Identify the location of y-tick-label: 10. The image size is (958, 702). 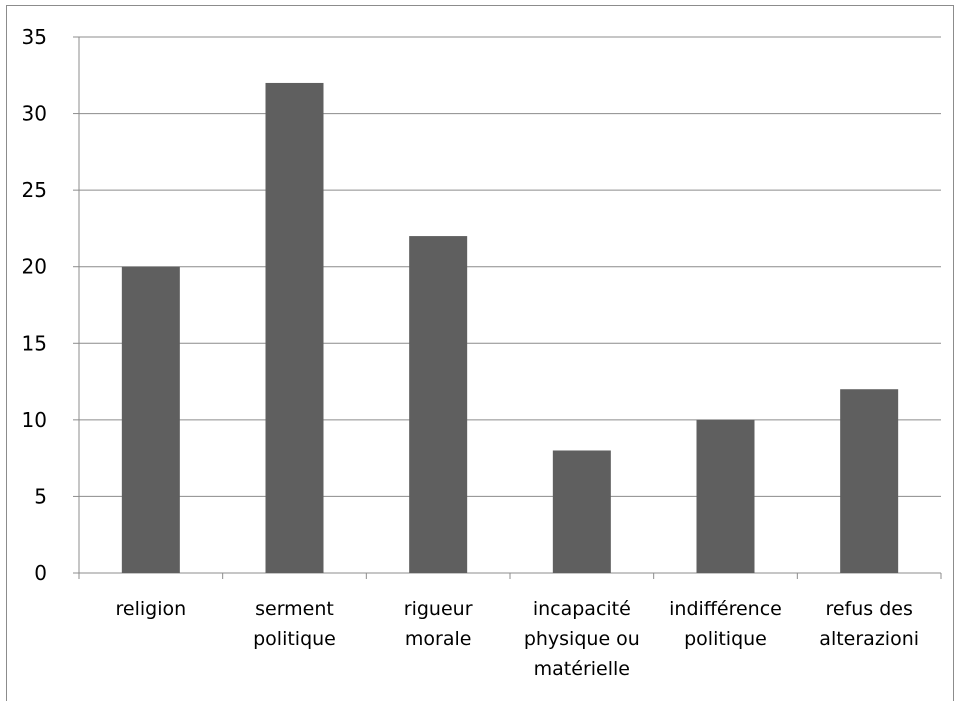
(34, 420).